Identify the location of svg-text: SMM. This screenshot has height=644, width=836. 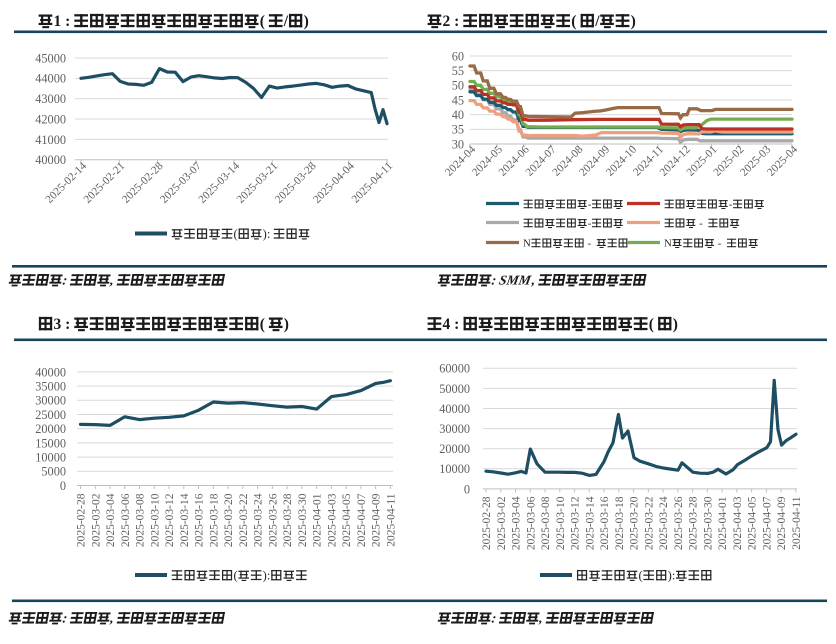
(515, 280).